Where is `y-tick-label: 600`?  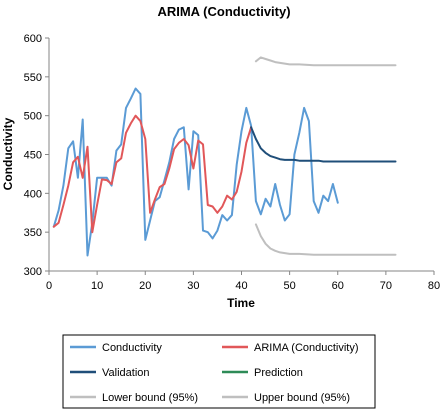 y-tick-label: 600 is located at coordinates (33, 39).